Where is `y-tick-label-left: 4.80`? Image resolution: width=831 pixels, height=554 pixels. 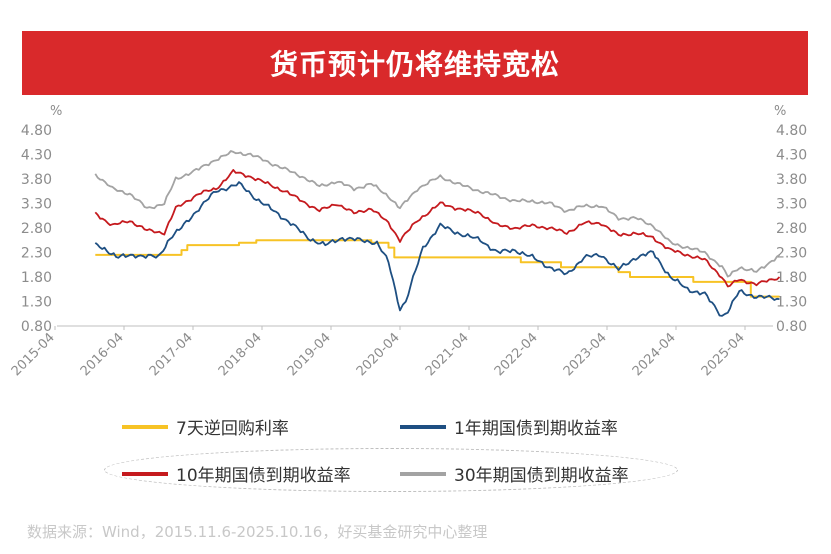 y-tick-label-left: 4.80 is located at coordinates (36, 131).